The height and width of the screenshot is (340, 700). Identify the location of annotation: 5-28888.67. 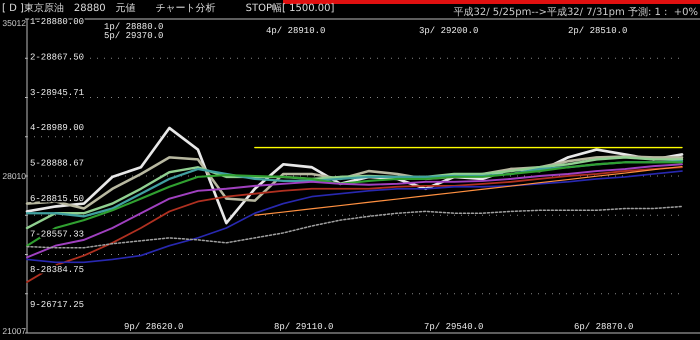
(57, 163).